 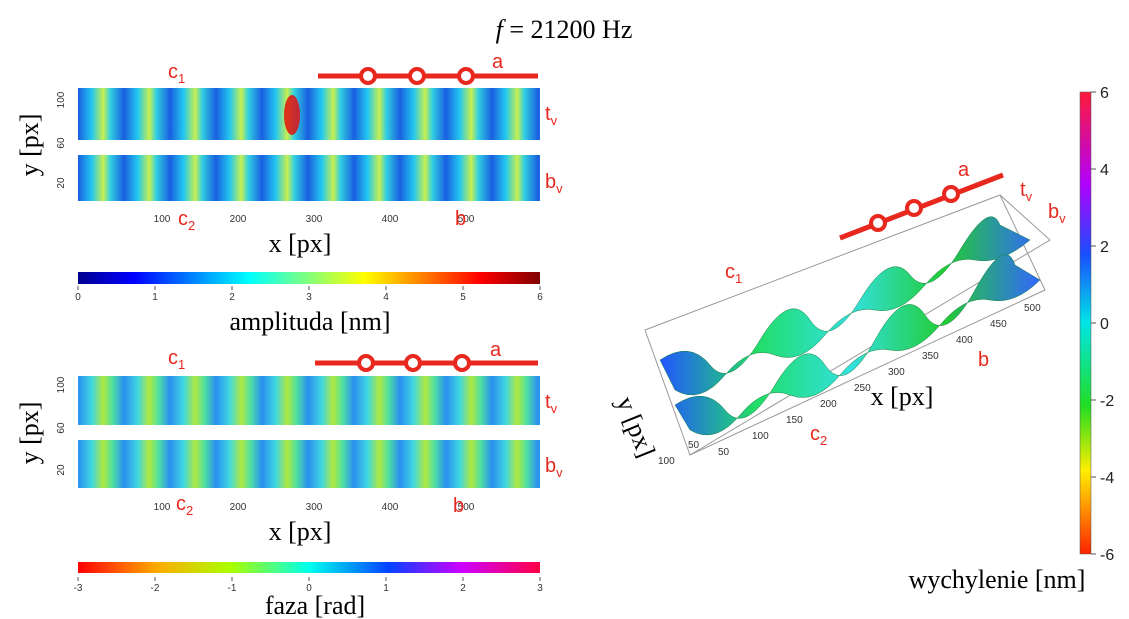 What do you see at coordinates (232, 588) in the screenshot?
I see `colorbar-tick-label: -1` at bounding box center [232, 588].